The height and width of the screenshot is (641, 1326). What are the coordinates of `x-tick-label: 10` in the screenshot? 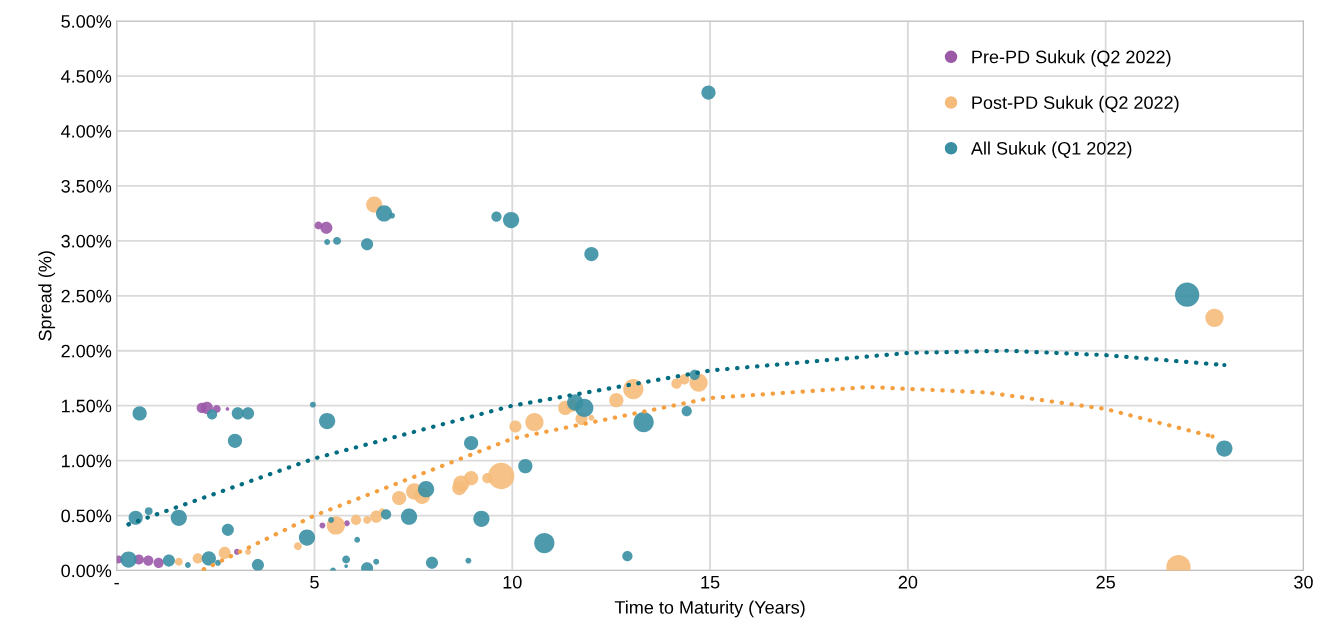 It's located at (512, 582).